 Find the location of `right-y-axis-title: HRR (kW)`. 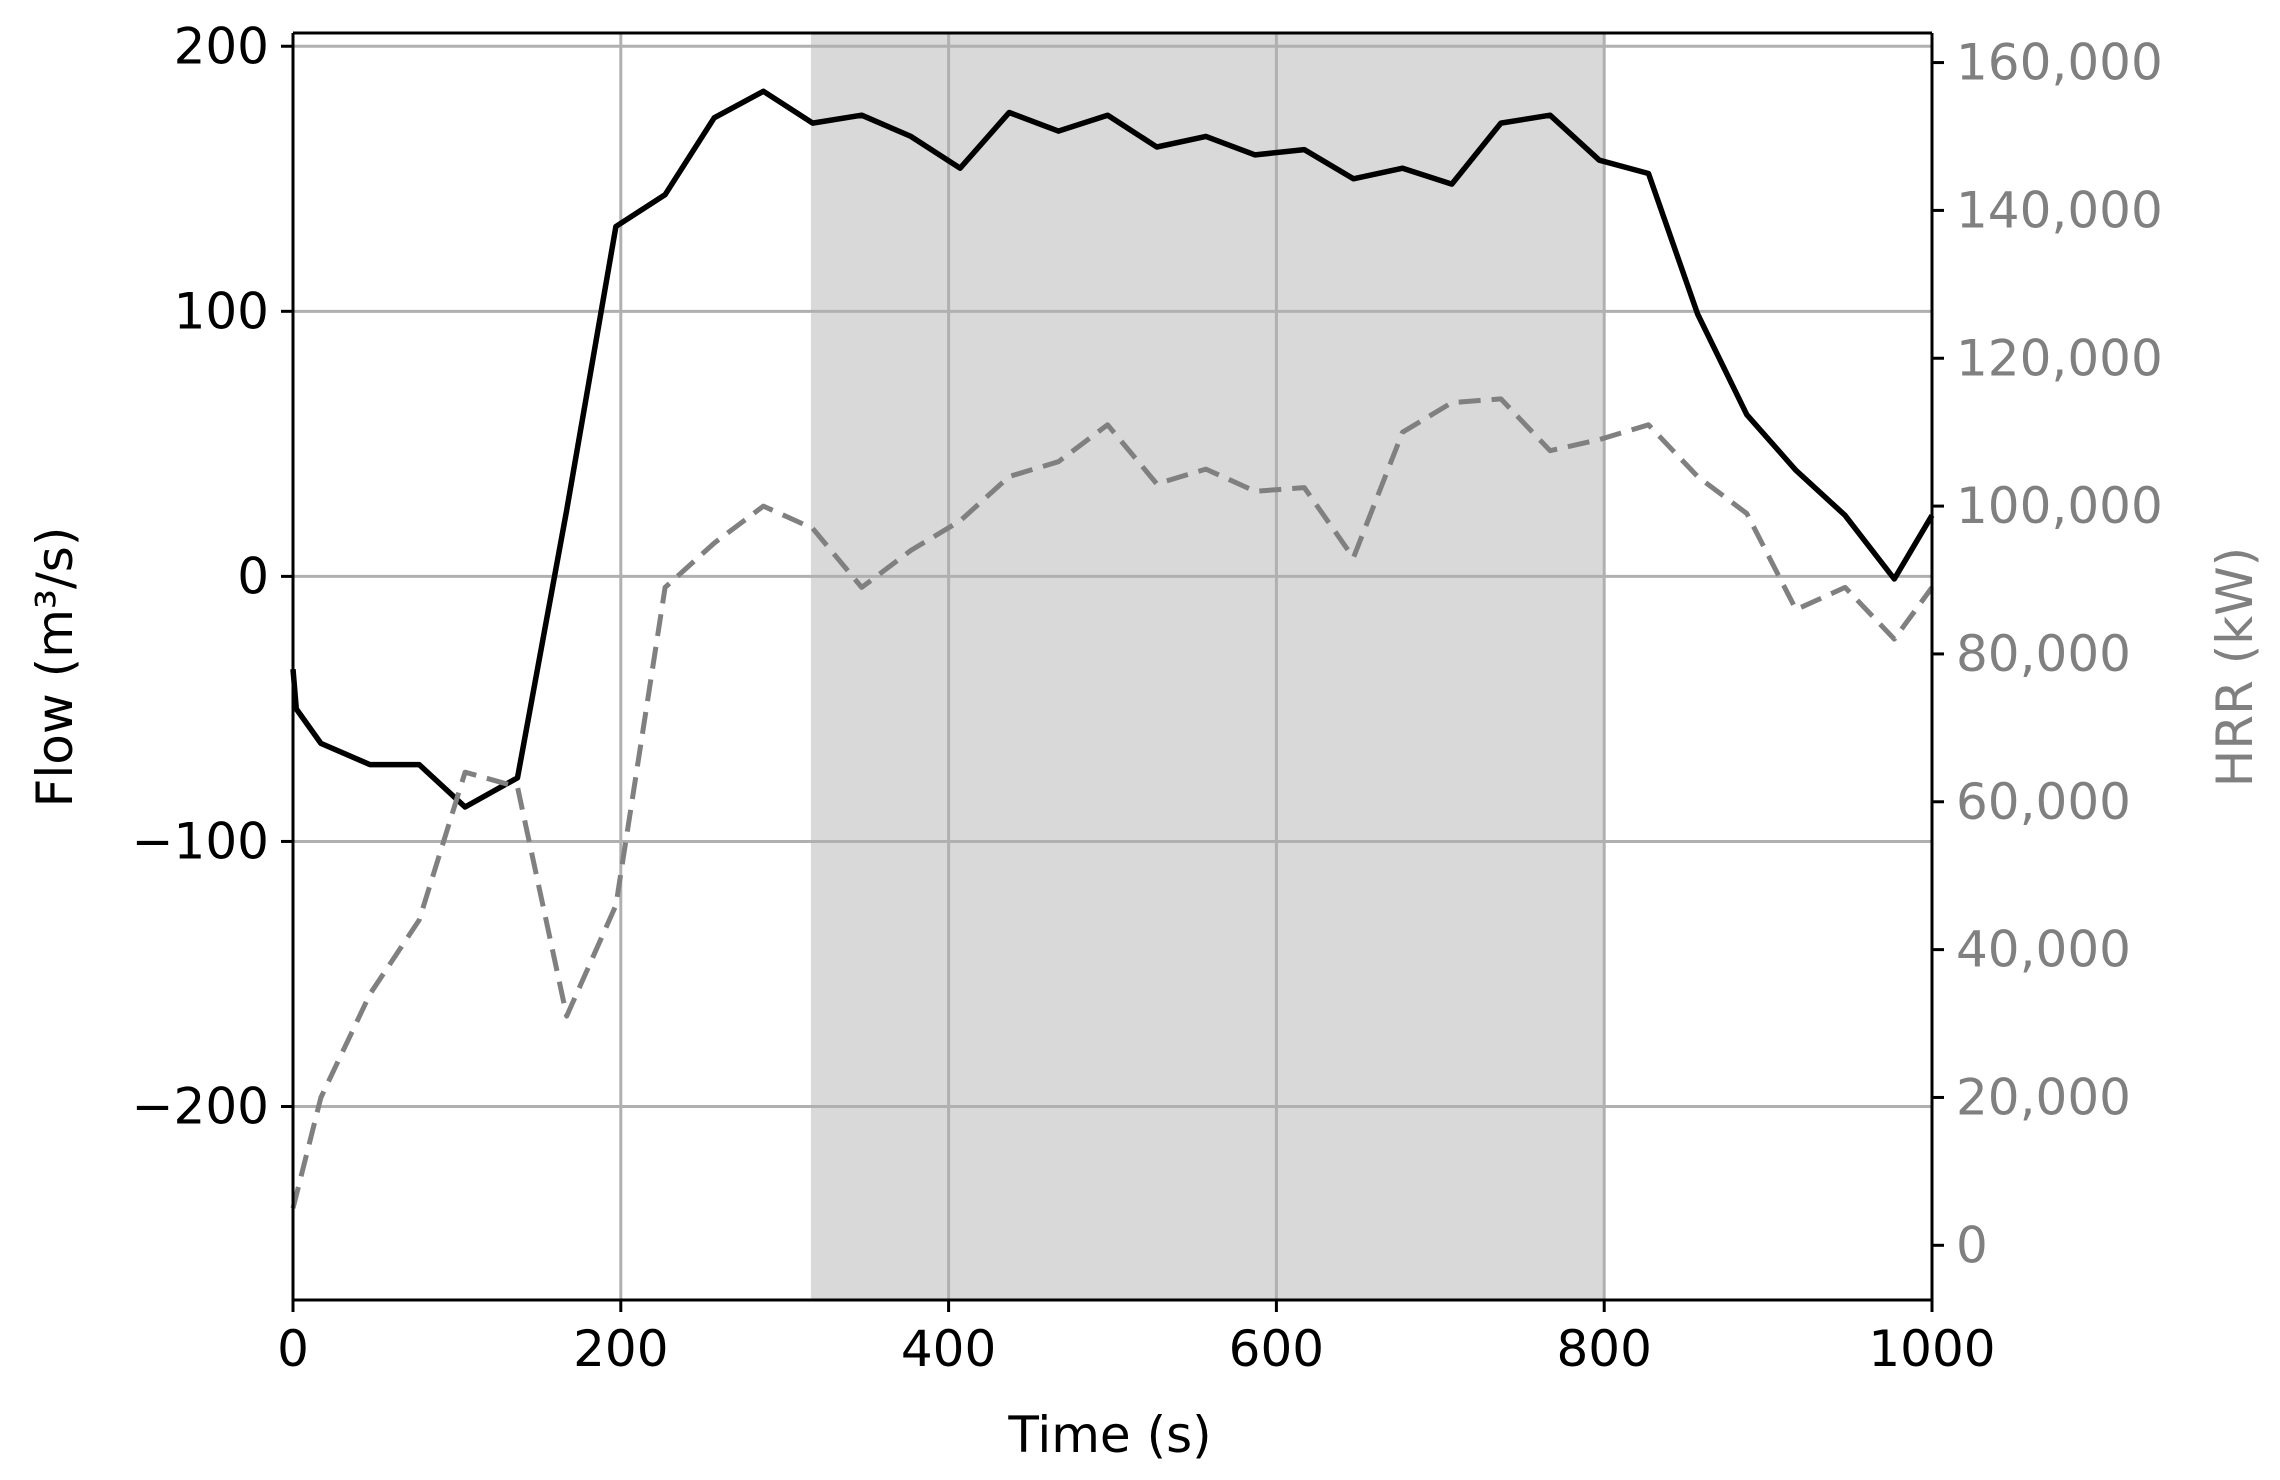

right-y-axis-title: HRR (kW) is located at coordinates (2235, 667).